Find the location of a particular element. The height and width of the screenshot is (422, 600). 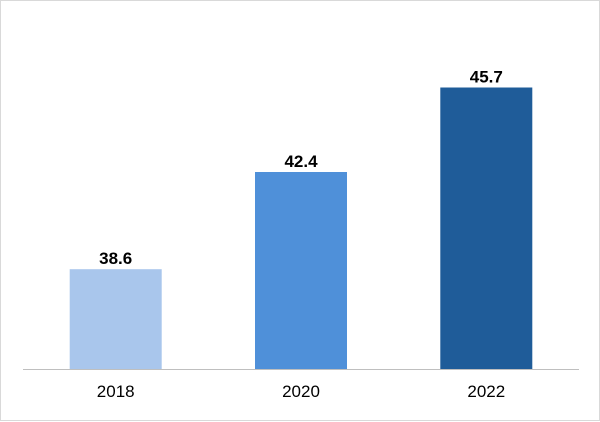

x-axis-tick-labels: 2018 2020 2022 is located at coordinates (301, 391).